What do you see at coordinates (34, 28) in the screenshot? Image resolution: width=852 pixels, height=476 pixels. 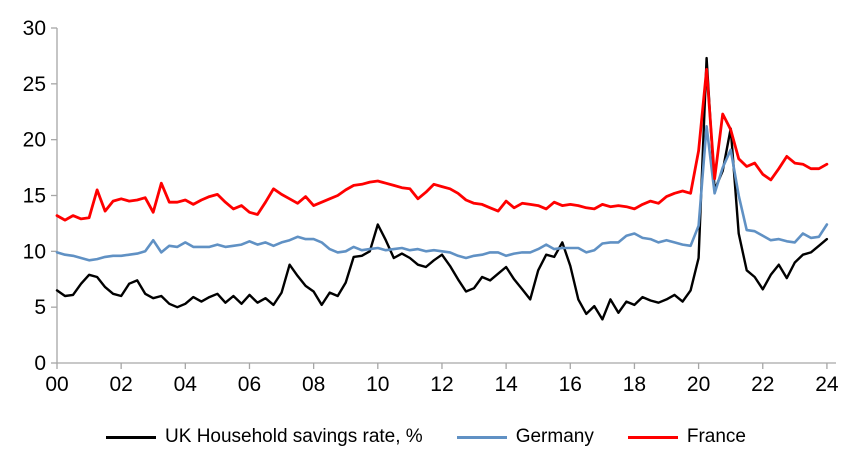 I see `y-tick-label: 30` at bounding box center [34, 28].